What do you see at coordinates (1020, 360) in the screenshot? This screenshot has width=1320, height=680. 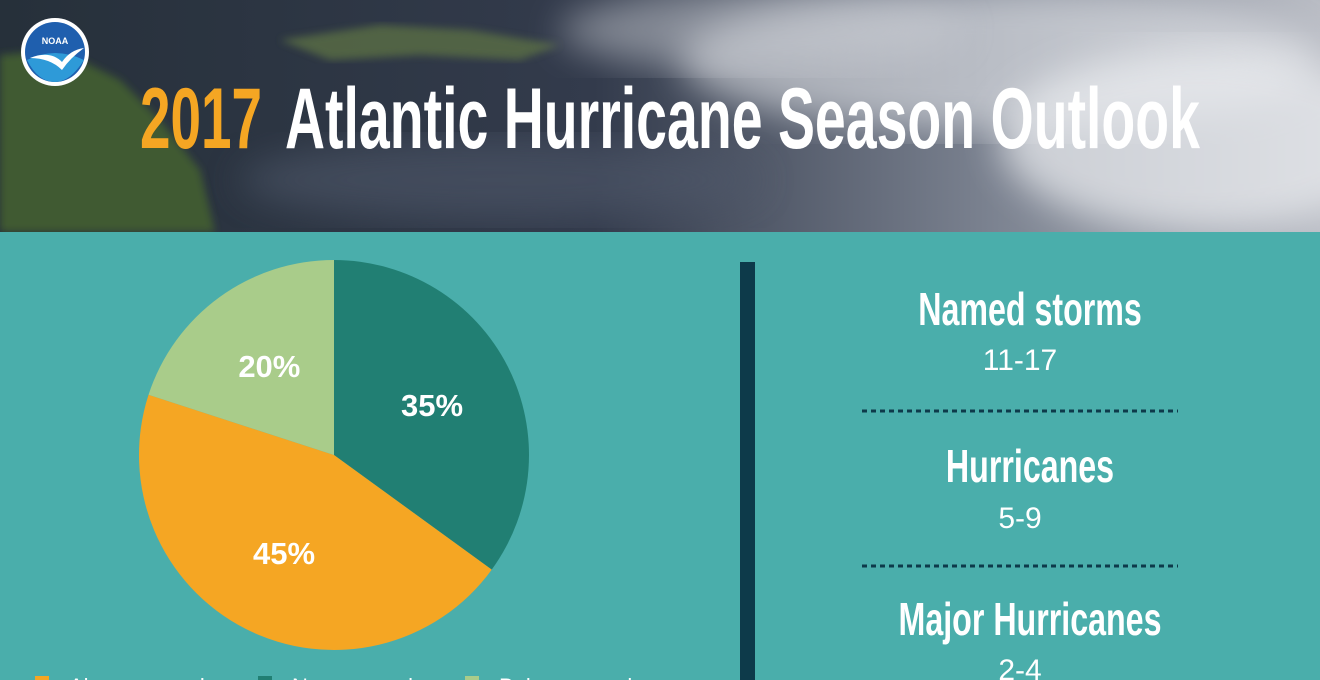 I see `outlook-range: 11-17` at bounding box center [1020, 360].